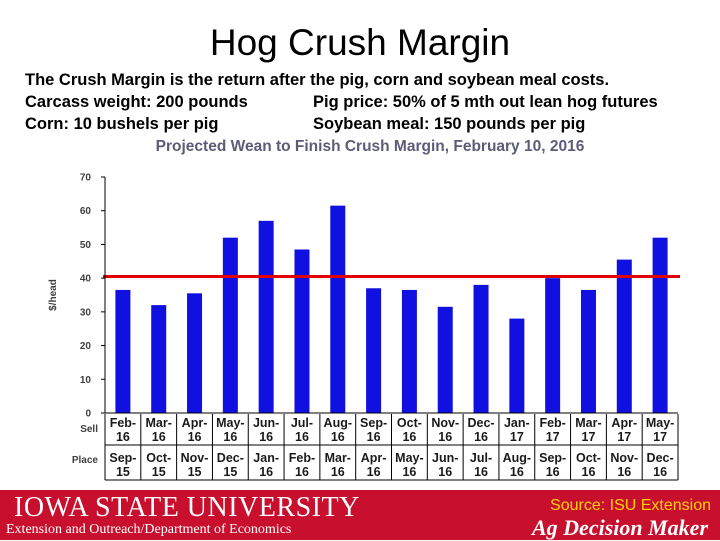 Image resolution: width=720 pixels, height=541 pixels. Describe the element at coordinates (86, 279) in the screenshot. I see `y-tick-label: 40` at that location.